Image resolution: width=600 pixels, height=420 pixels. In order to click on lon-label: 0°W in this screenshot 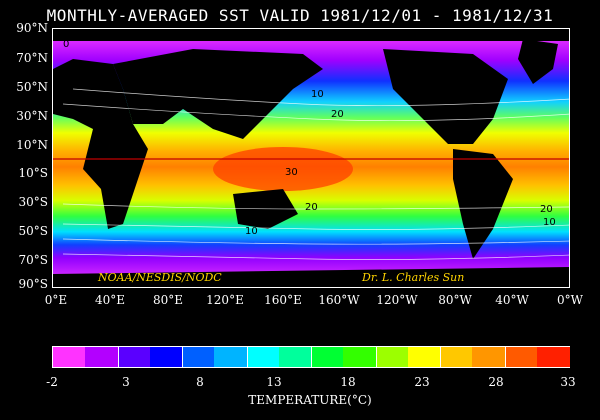, I will do `click(570, 300)`.